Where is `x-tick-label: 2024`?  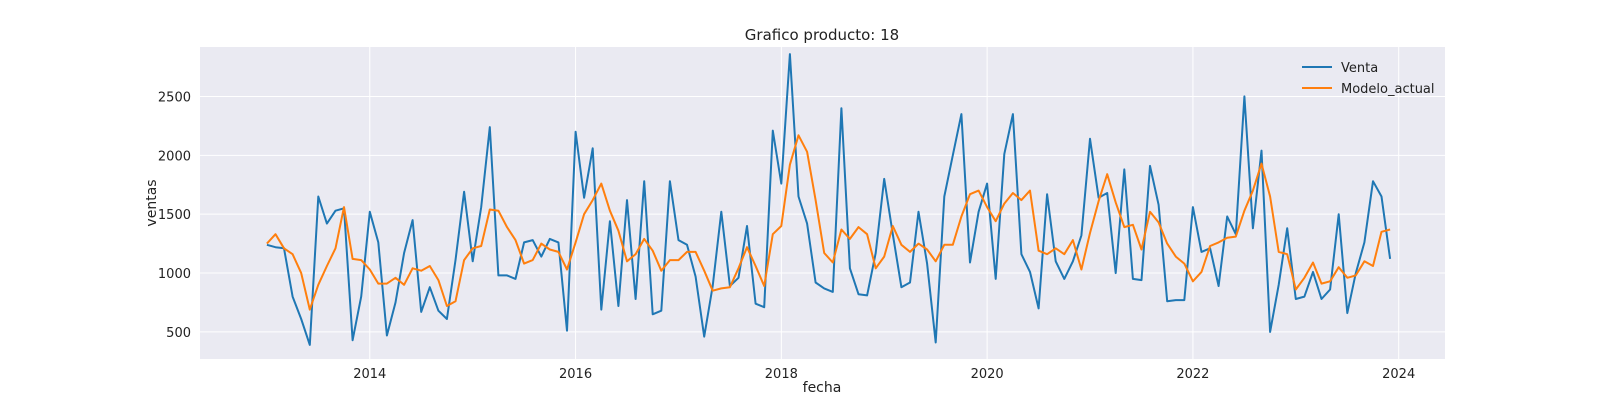 x-tick-label: 2024 is located at coordinates (1398, 374).